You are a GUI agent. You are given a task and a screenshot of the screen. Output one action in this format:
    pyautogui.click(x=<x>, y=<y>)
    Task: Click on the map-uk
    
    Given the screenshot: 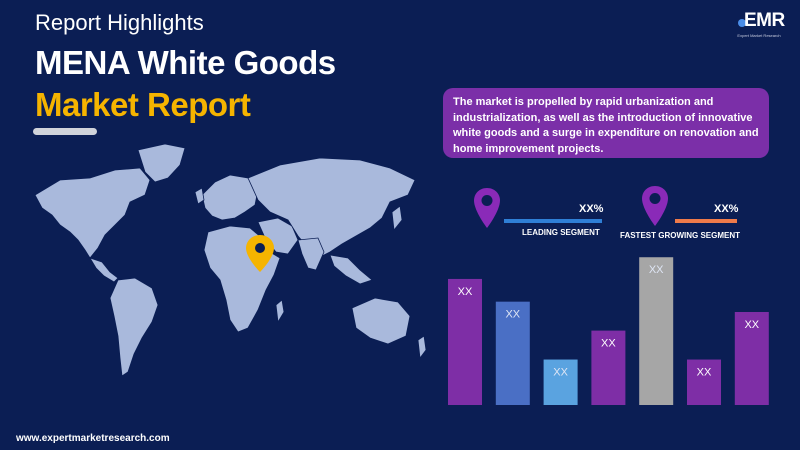 What is the action you would take?
    pyautogui.click(x=199, y=196)
    